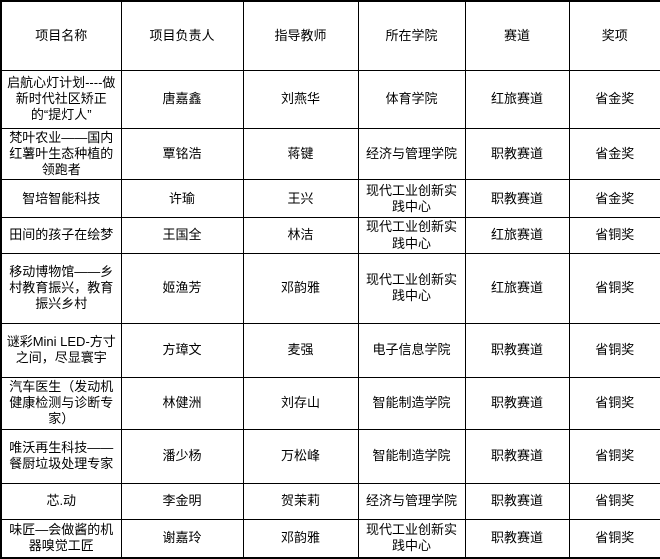 The width and height of the screenshot is (660, 559). What do you see at coordinates (300, 350) in the screenshot?
I see `cell-teacher: 麦强` at bounding box center [300, 350].